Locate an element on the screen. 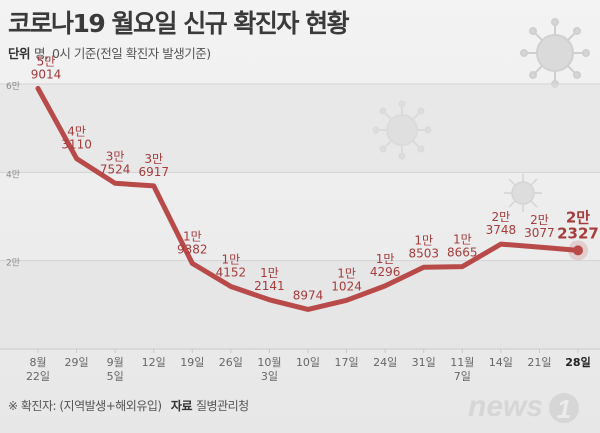  data-label-value: 2327 is located at coordinates (578, 233).